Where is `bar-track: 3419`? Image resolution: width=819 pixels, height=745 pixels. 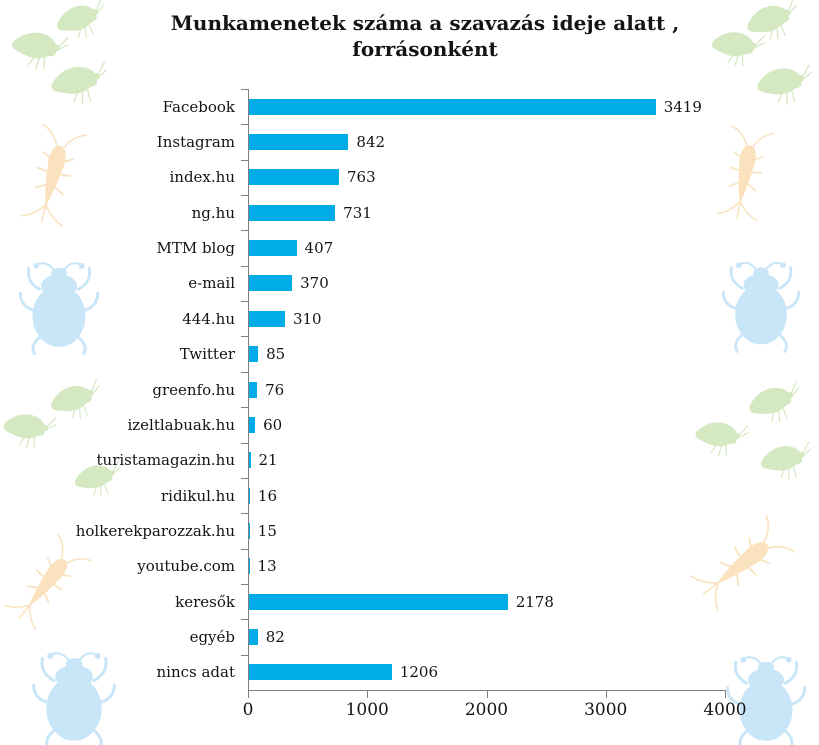 bar-track: 3419 is located at coordinates (486, 106).